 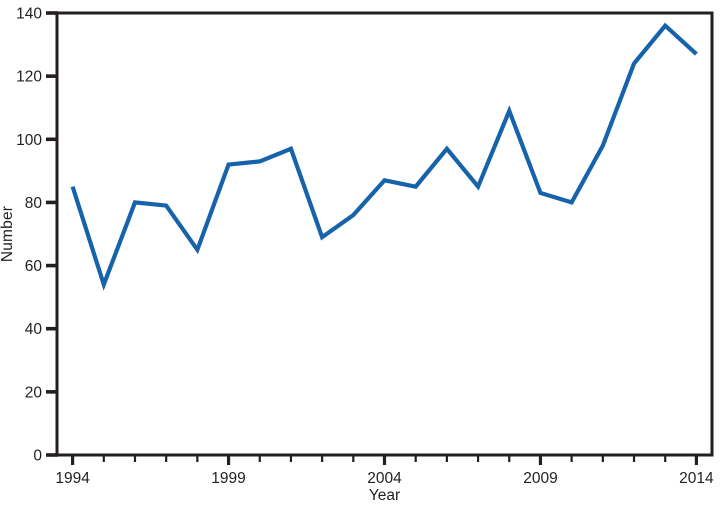 What do you see at coordinates (72, 478) in the screenshot?
I see `x-tick-label: 1994` at bounding box center [72, 478].